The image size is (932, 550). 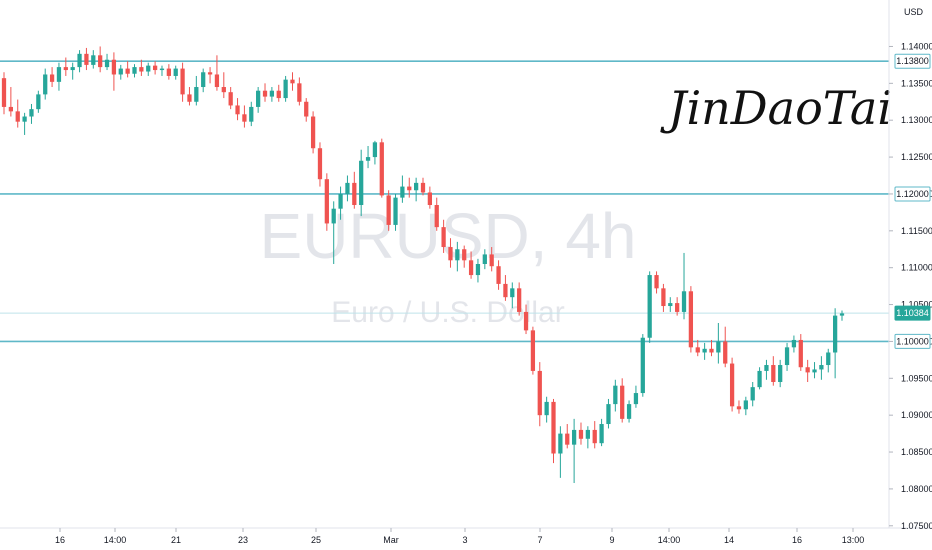 I want to click on time-axis: 16 14:00 21 23 25 Mar 3 7 9 14:00 14 16 13:00, so click(x=459, y=536).